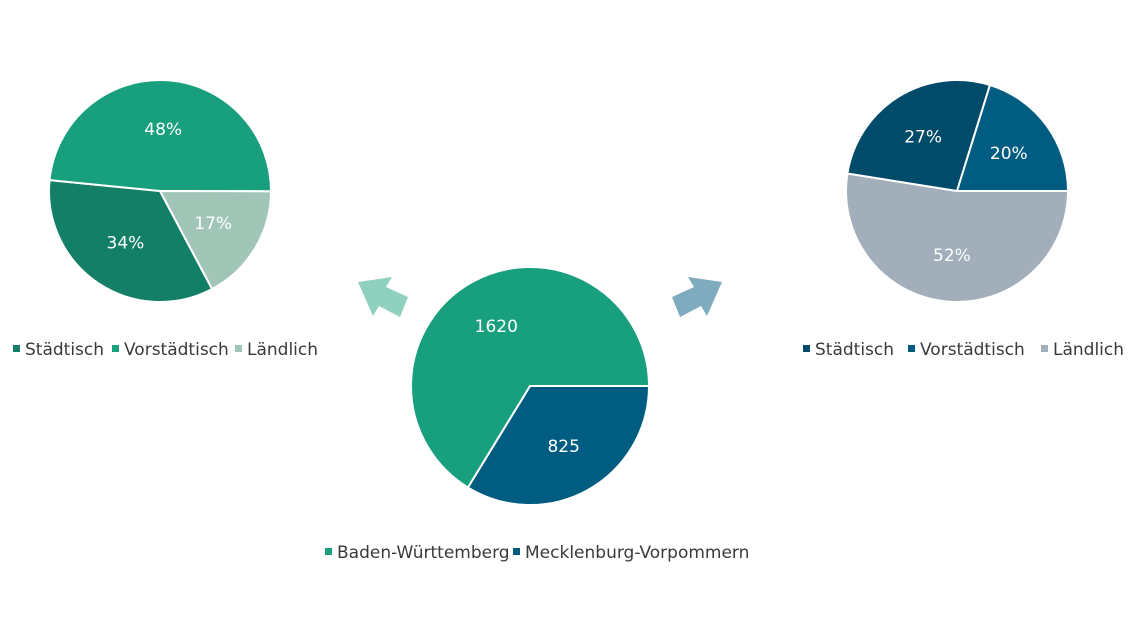  I want to click on pie-slice-mecklenburg-vorpommern, so click(558, 445).